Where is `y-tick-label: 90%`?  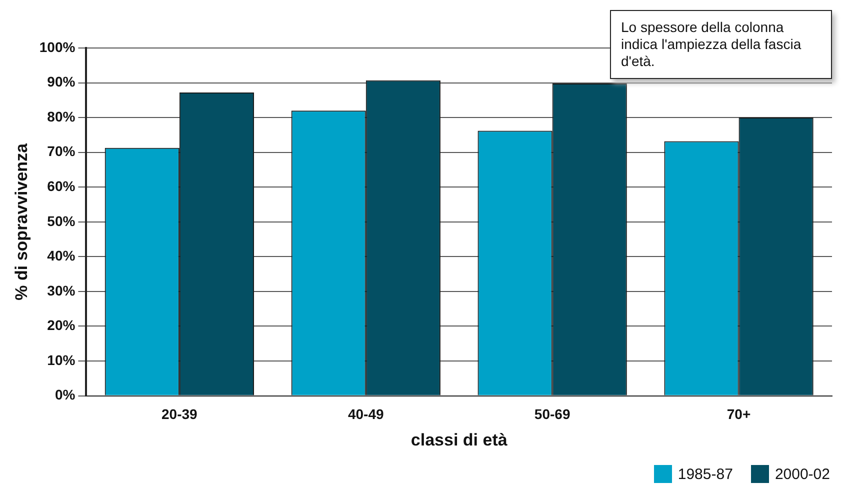 y-tick-label: 90% is located at coordinates (61, 82).